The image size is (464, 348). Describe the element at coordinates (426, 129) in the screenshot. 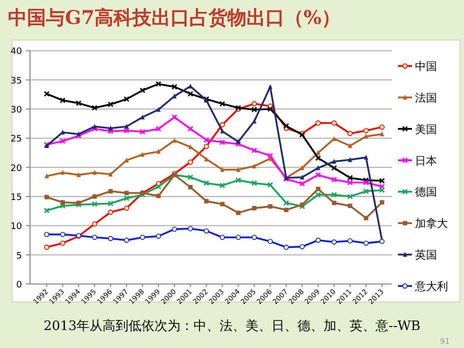

I see `legend-label: 美国` at that location.